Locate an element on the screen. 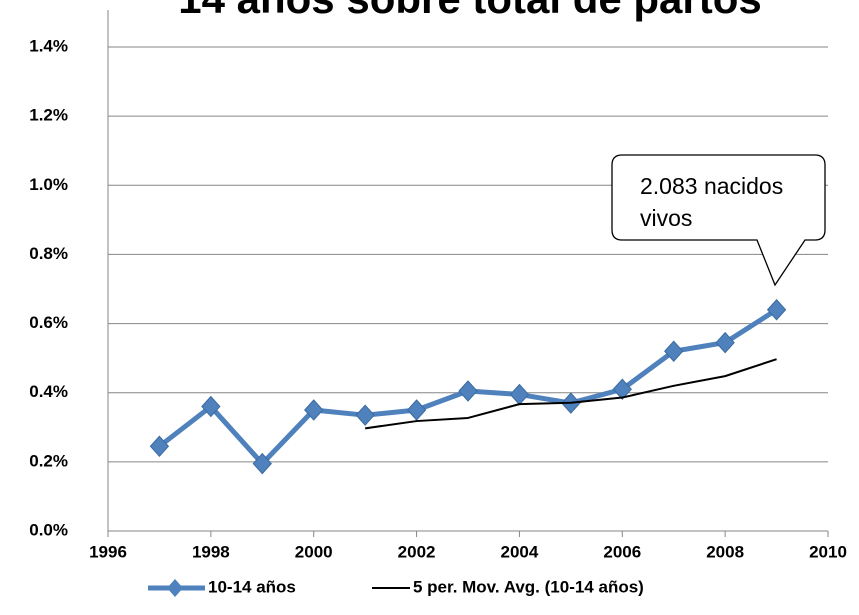  legend-label: 10-14 años is located at coordinates (252, 586).